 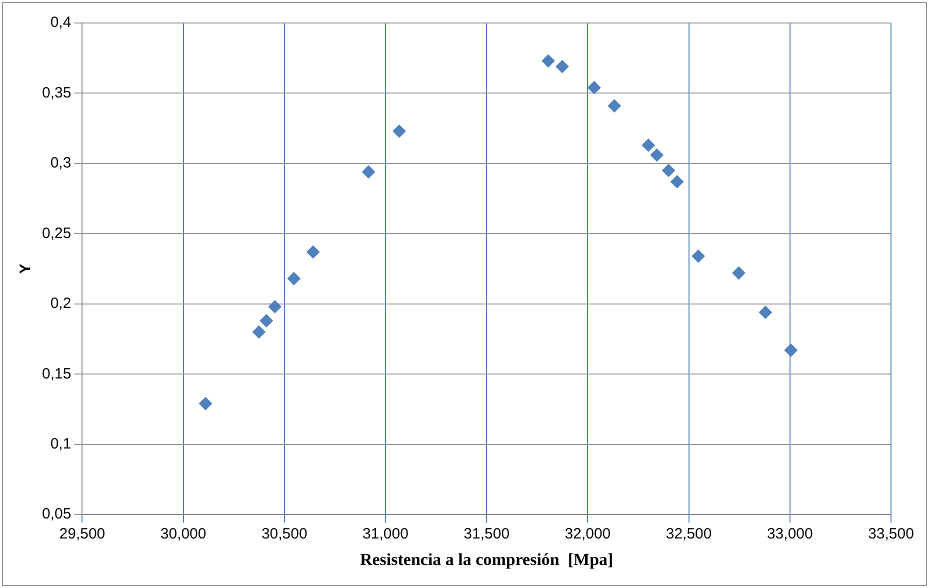 I want to click on y-tick-label: 0,35, so click(x=57, y=93).